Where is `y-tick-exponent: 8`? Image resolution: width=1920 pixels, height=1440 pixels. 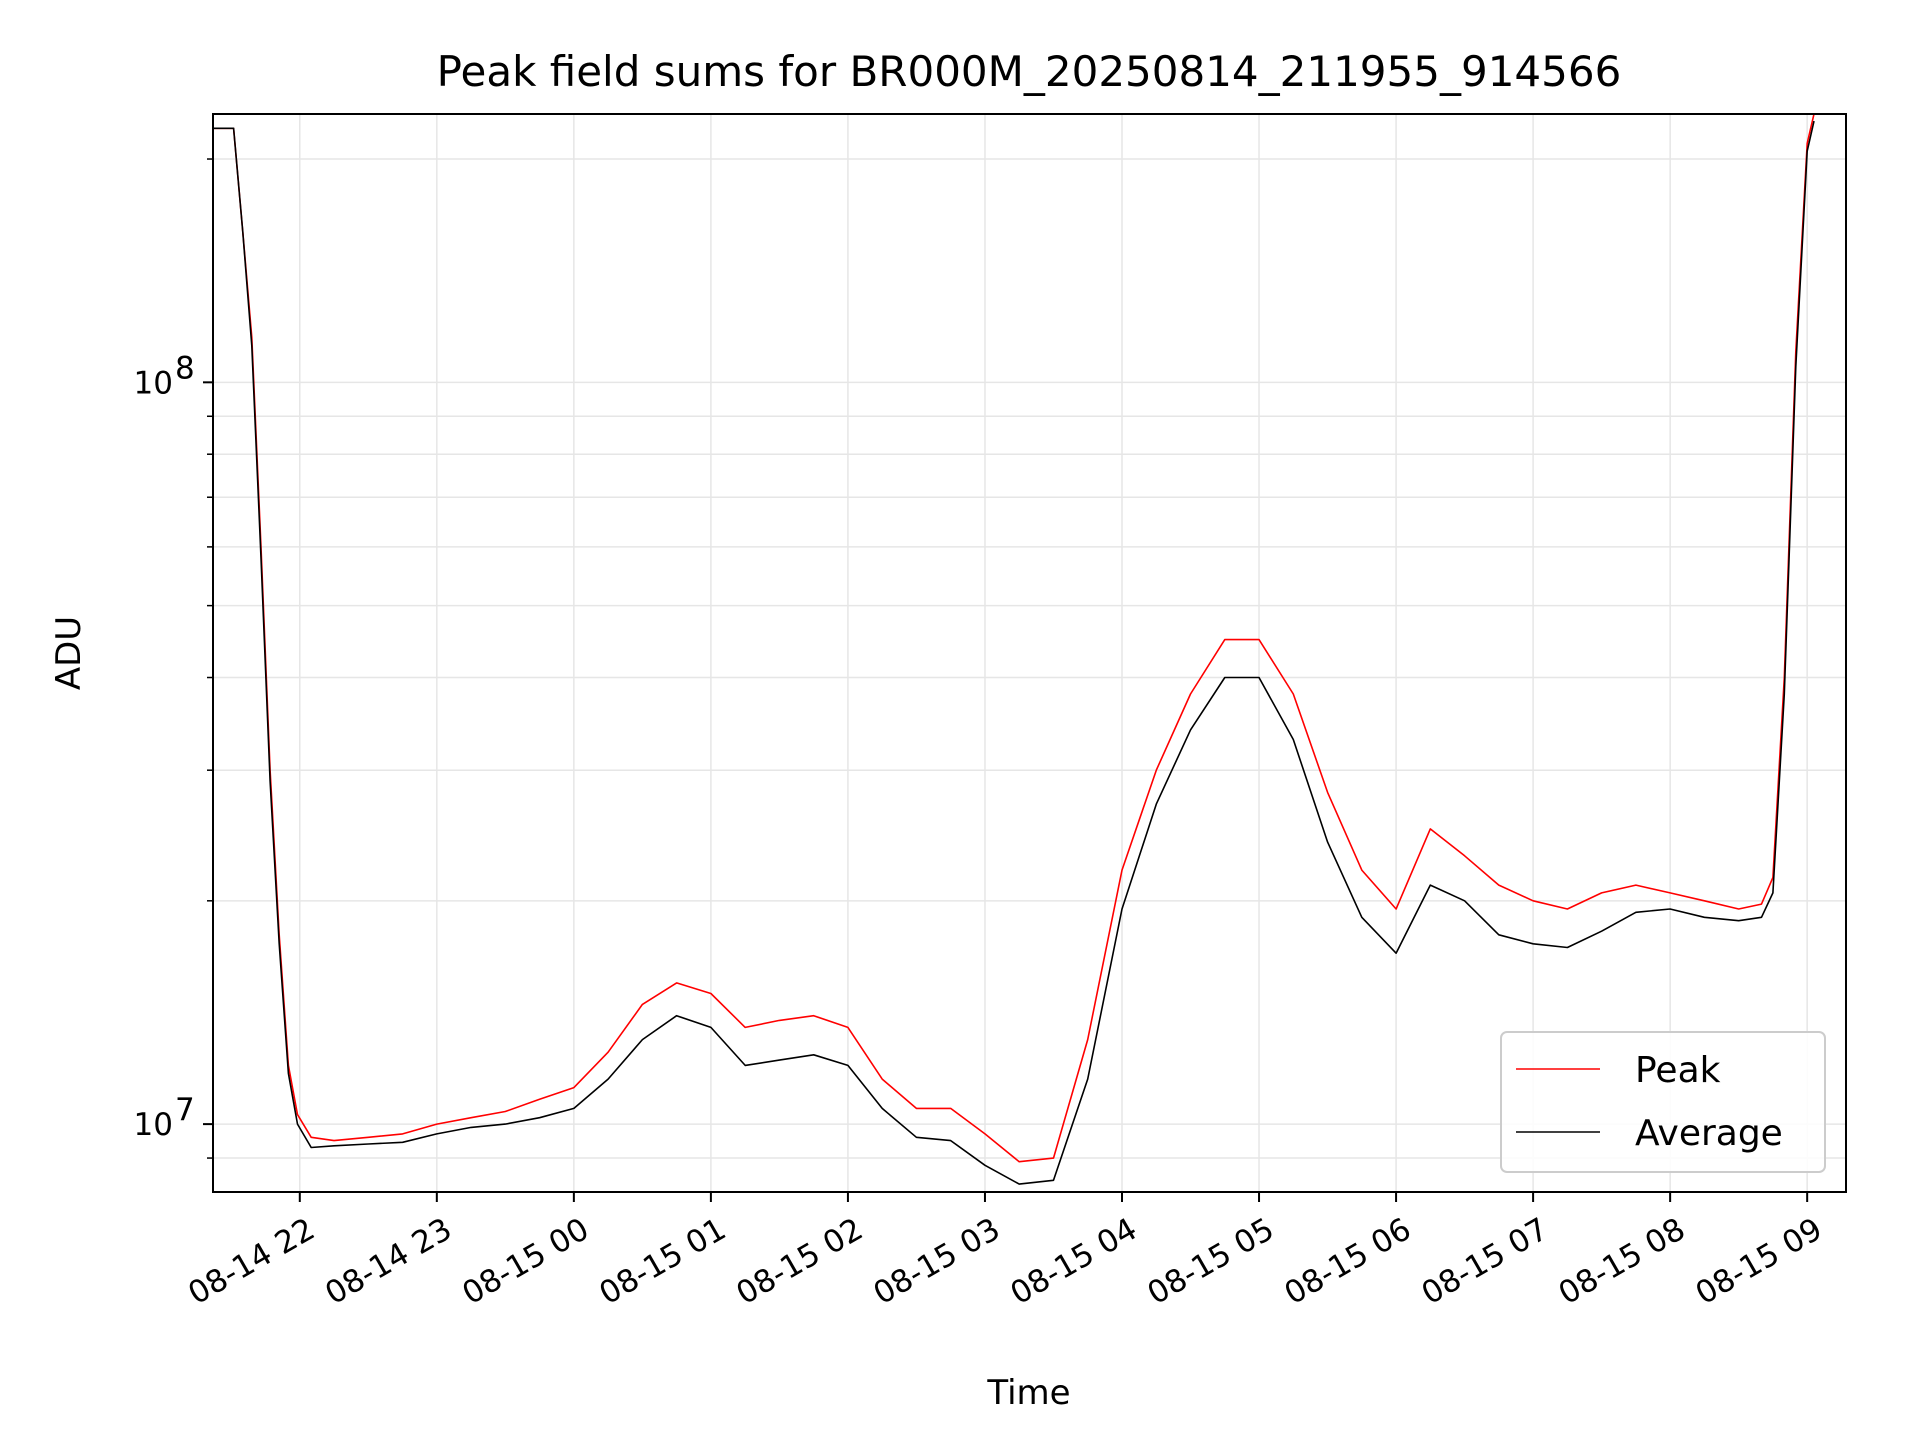 y-tick-exponent: 8 is located at coordinates (185, 368).